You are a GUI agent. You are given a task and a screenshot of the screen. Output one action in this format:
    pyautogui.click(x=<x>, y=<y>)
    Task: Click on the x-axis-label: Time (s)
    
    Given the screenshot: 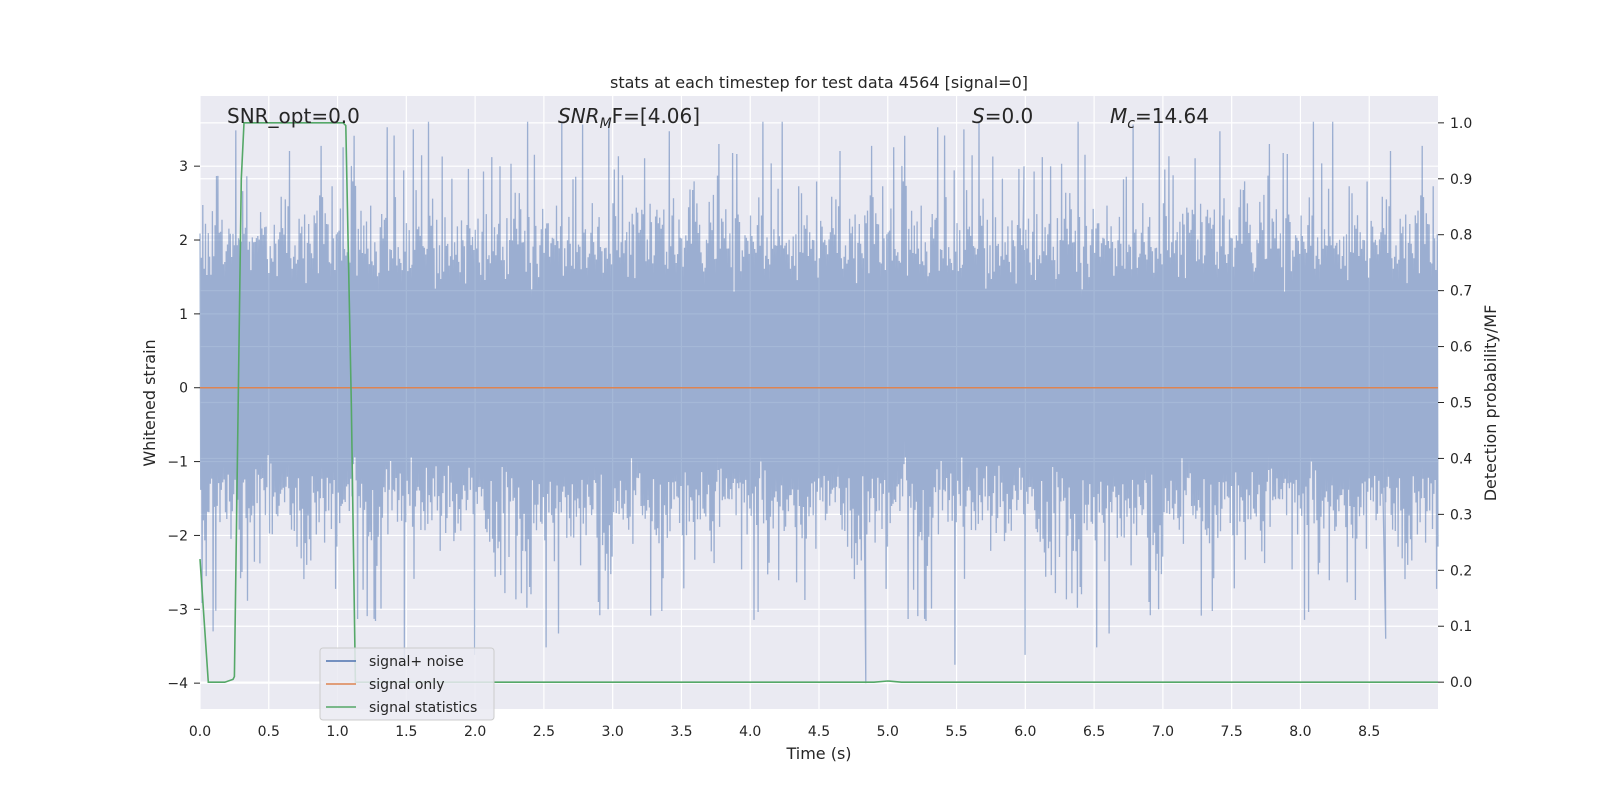 What is the action you would take?
    pyautogui.click(x=818, y=753)
    